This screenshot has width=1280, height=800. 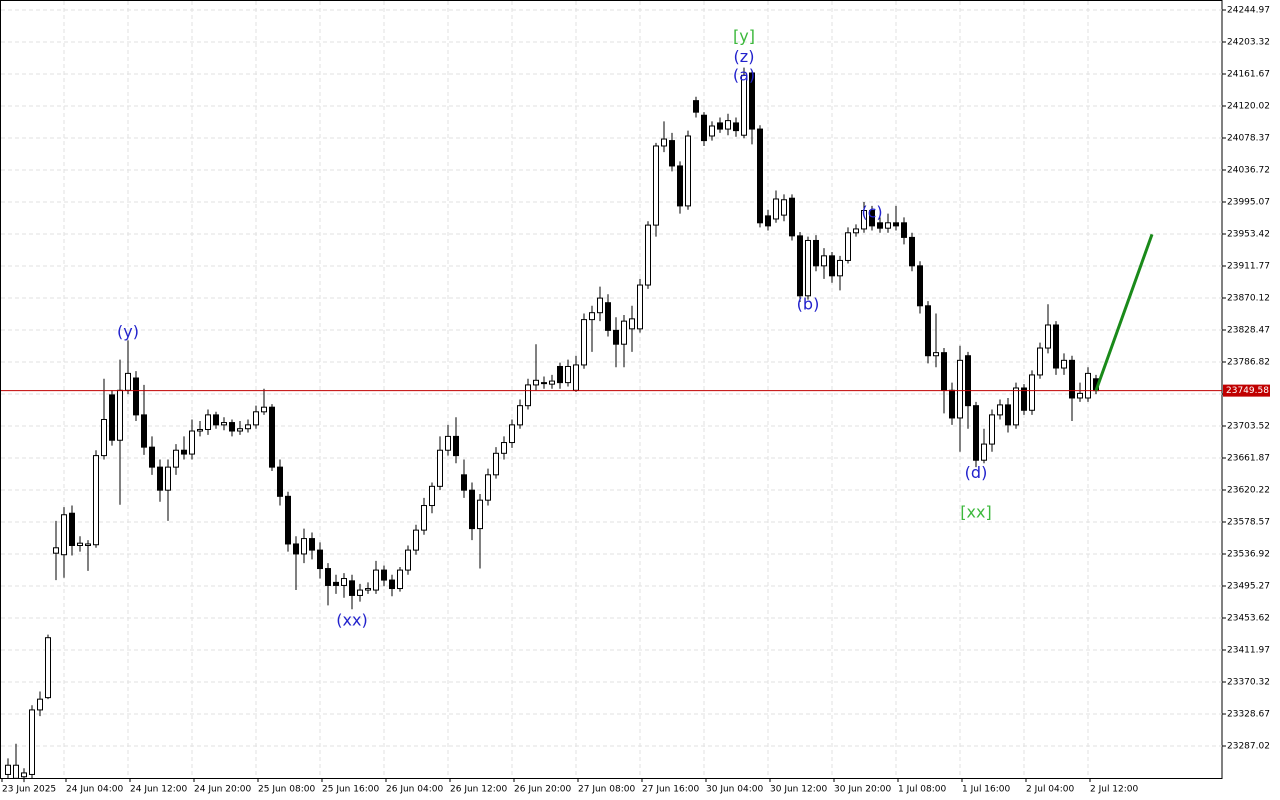 I want to click on last-price-tag, so click(x=1246, y=390).